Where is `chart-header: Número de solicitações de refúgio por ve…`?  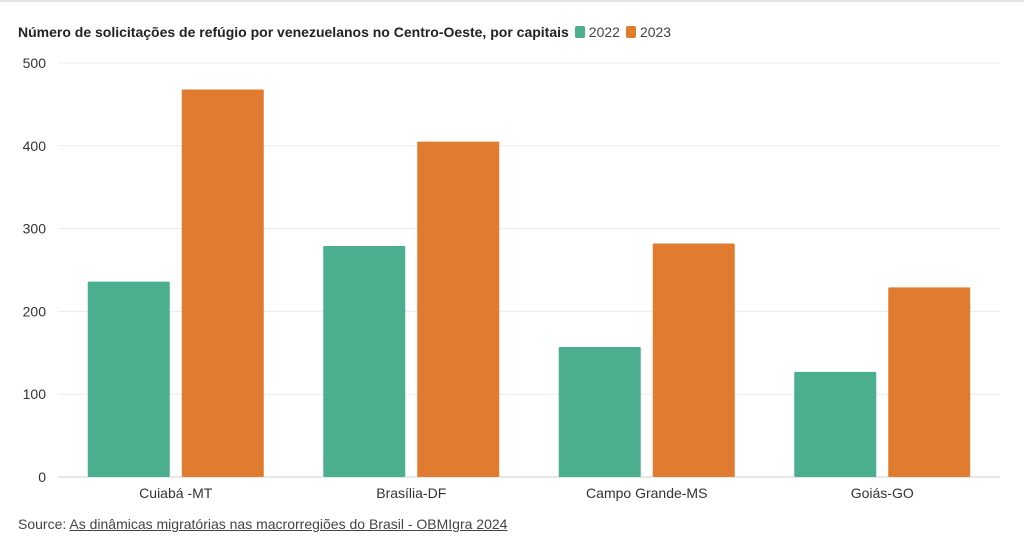
chart-header: Número de solicitações de refúgio por ve… is located at coordinates (347, 32).